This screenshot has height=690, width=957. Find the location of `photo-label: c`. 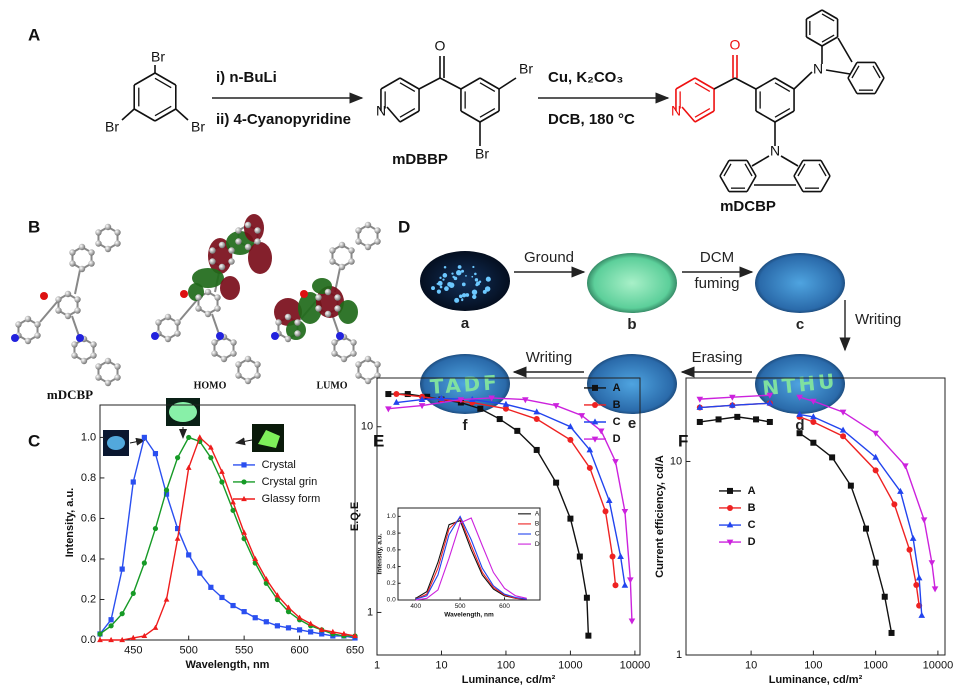

photo-label: c is located at coordinates (800, 324).